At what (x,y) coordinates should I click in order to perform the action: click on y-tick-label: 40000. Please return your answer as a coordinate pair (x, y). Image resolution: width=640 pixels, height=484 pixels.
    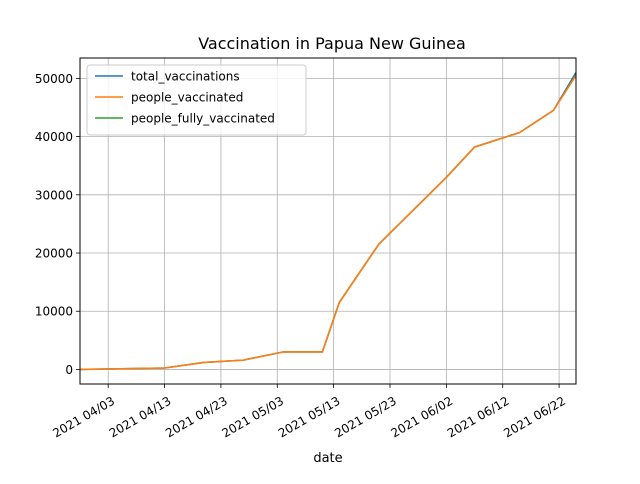
    Looking at the image, I should click on (54, 137).